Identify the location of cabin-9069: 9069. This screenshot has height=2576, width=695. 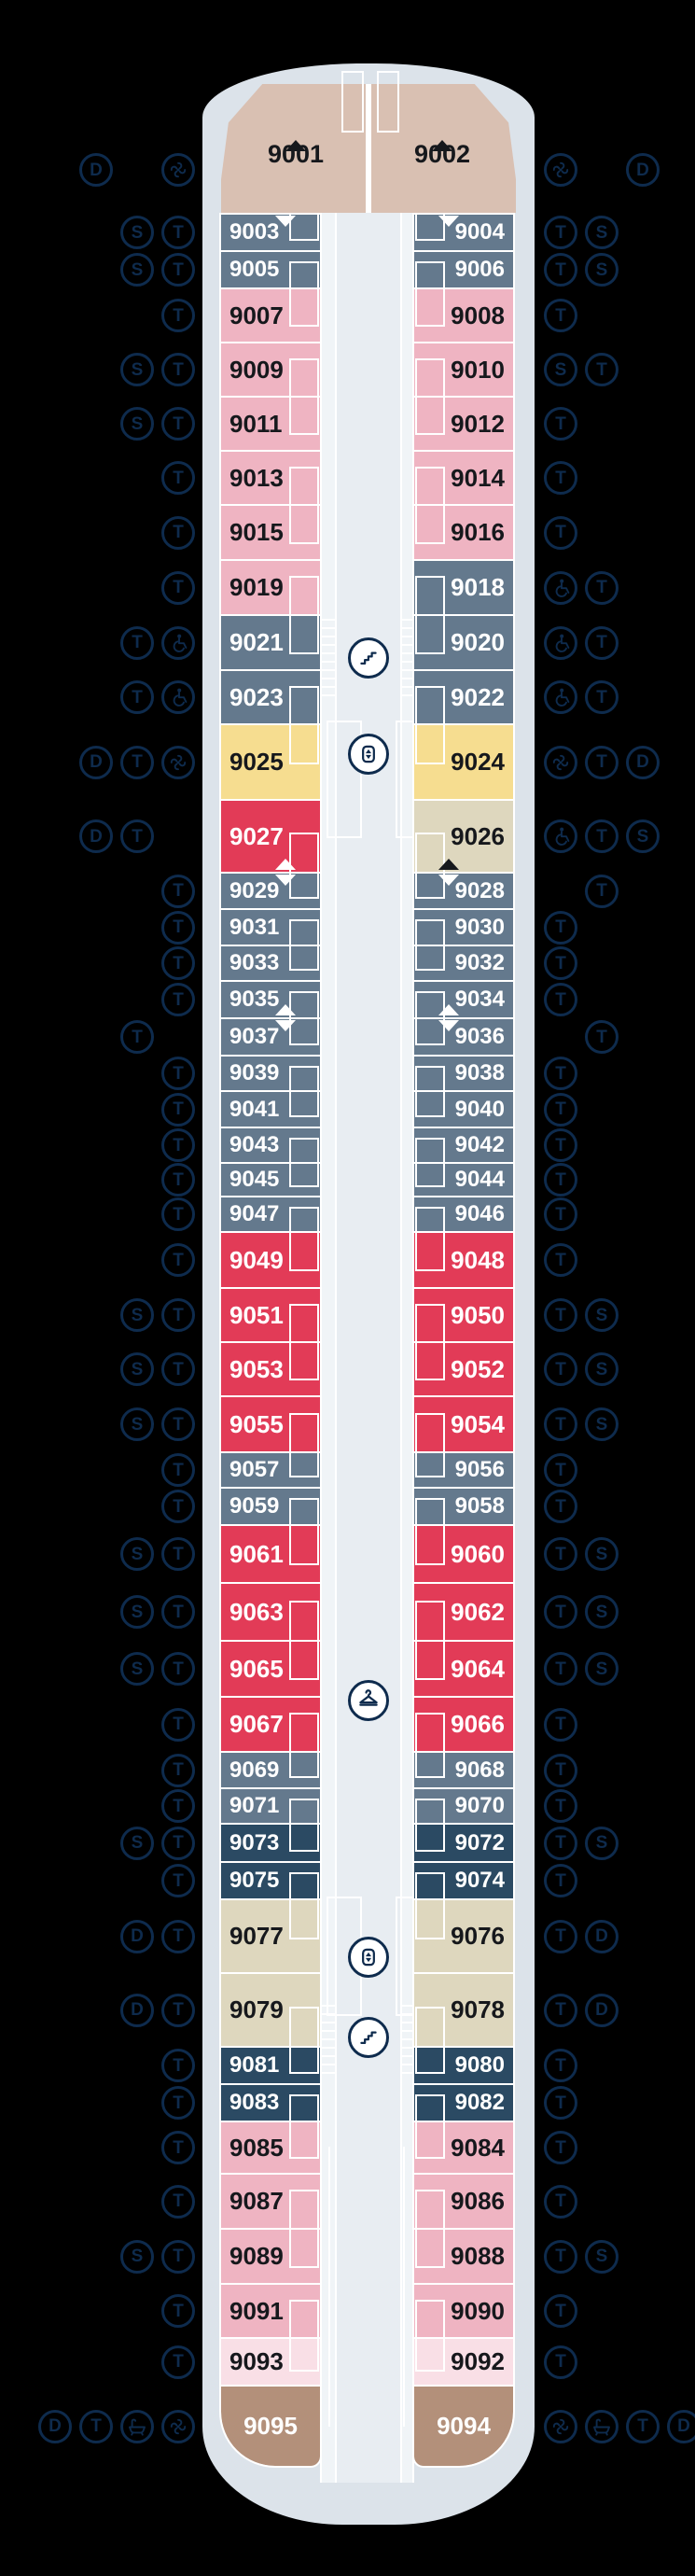
(270, 1770).